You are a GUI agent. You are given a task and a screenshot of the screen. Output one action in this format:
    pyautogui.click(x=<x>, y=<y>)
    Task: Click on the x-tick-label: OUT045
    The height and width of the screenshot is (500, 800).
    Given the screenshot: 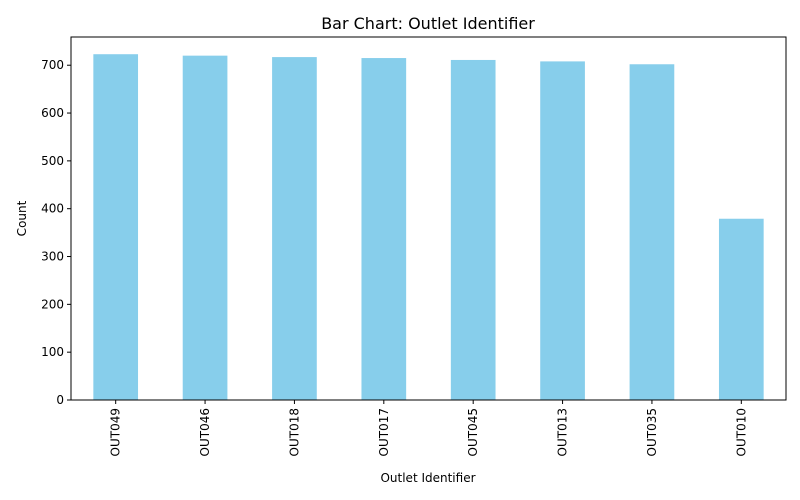 What is the action you would take?
    pyautogui.click(x=473, y=432)
    